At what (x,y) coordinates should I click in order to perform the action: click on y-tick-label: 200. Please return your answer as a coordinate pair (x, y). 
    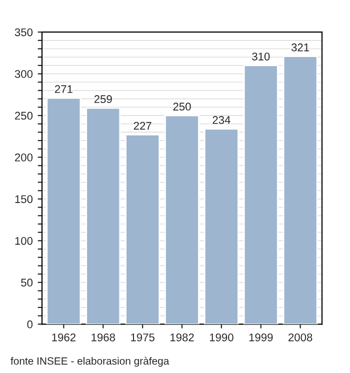
    Looking at the image, I should click on (23, 158).